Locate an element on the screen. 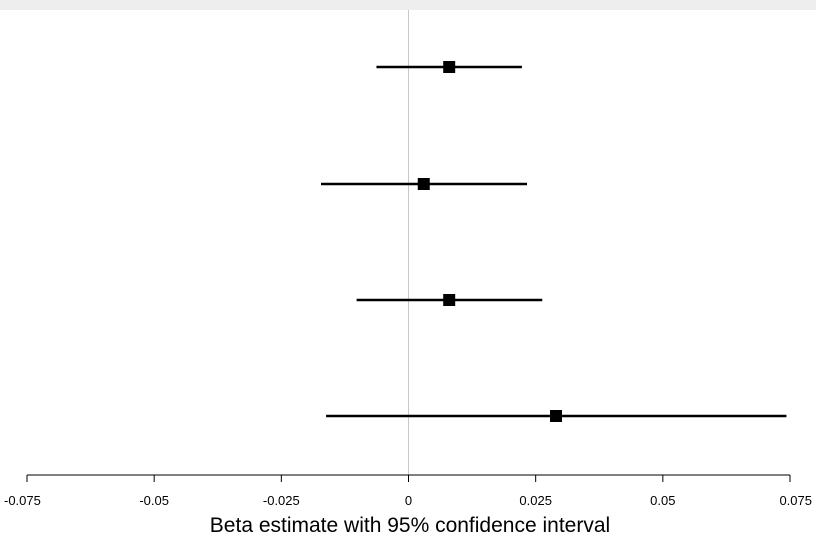 This screenshot has height=539, width=816. x-tick-label: -0.025 is located at coordinates (281, 500).